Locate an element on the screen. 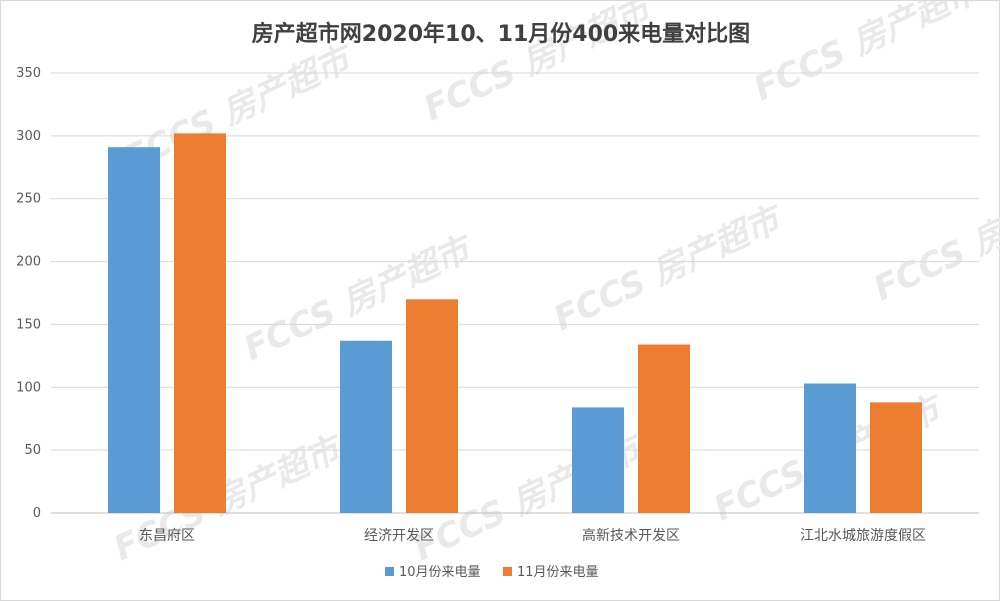 Image resolution: width=1000 pixels, height=602 pixels. y-tick-label: 0 is located at coordinates (37, 513).